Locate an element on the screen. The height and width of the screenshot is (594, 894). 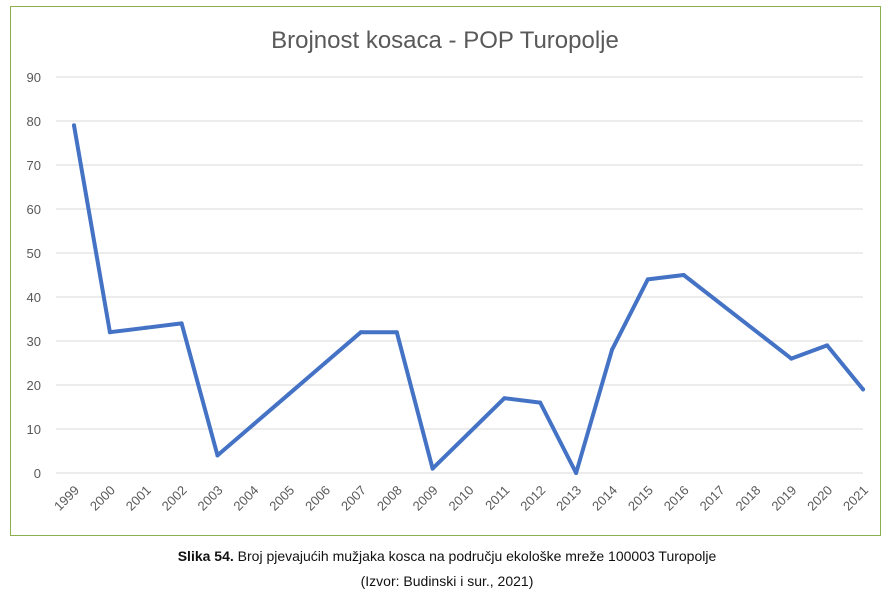
x-tick-label: 2005 is located at coordinates (281, 498).